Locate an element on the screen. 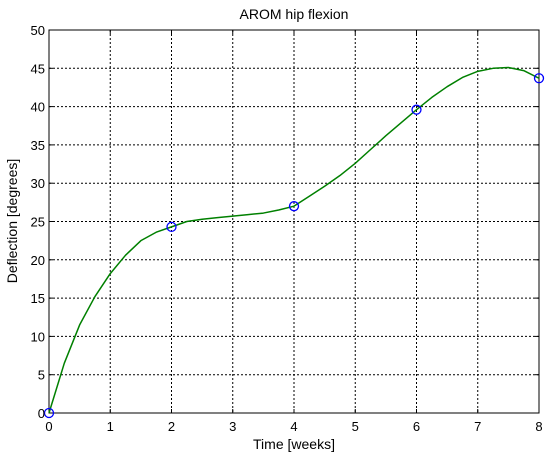 The height and width of the screenshot is (459, 550). y-tick-label: 0 is located at coordinates (41, 413).